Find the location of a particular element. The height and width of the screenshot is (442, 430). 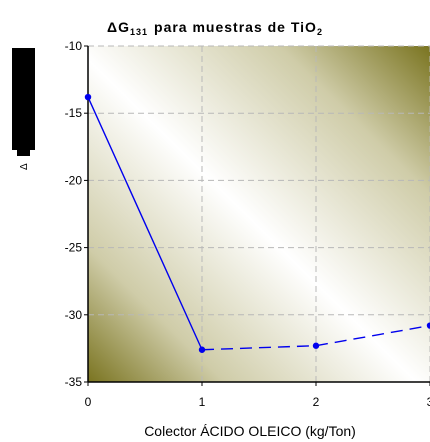

x-tick-label-2: 2 is located at coordinates (316, 402).